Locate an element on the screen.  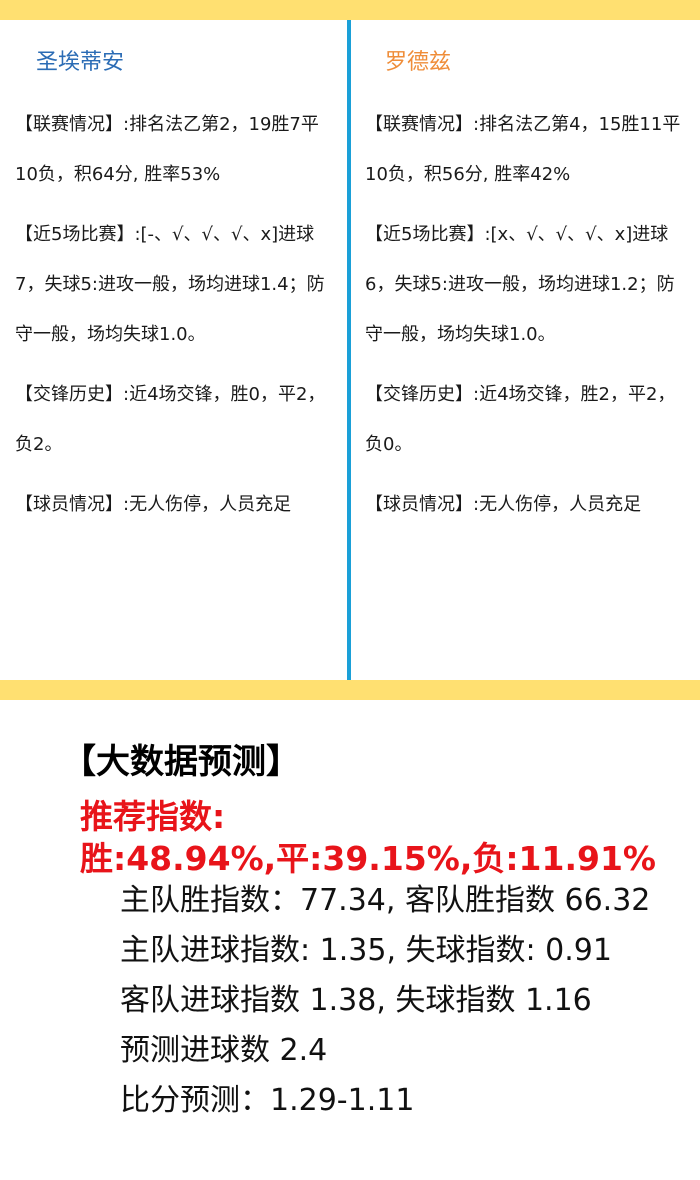
away-team-name: 罗德兹 is located at coordinates (418, 62).